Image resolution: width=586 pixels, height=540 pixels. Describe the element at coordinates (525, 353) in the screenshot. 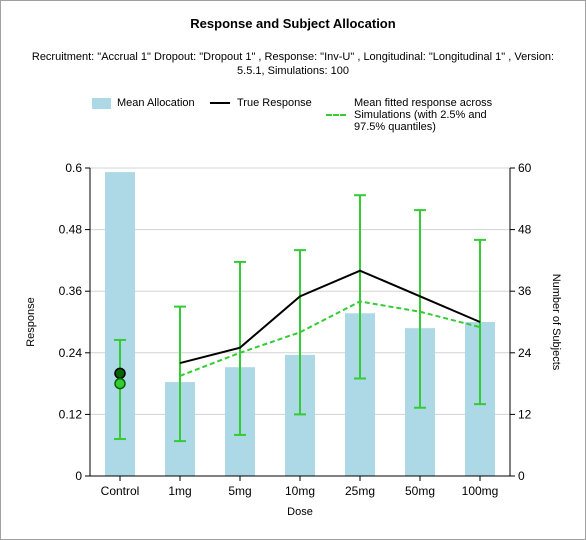

I see `y2-tick-label: 24` at that location.